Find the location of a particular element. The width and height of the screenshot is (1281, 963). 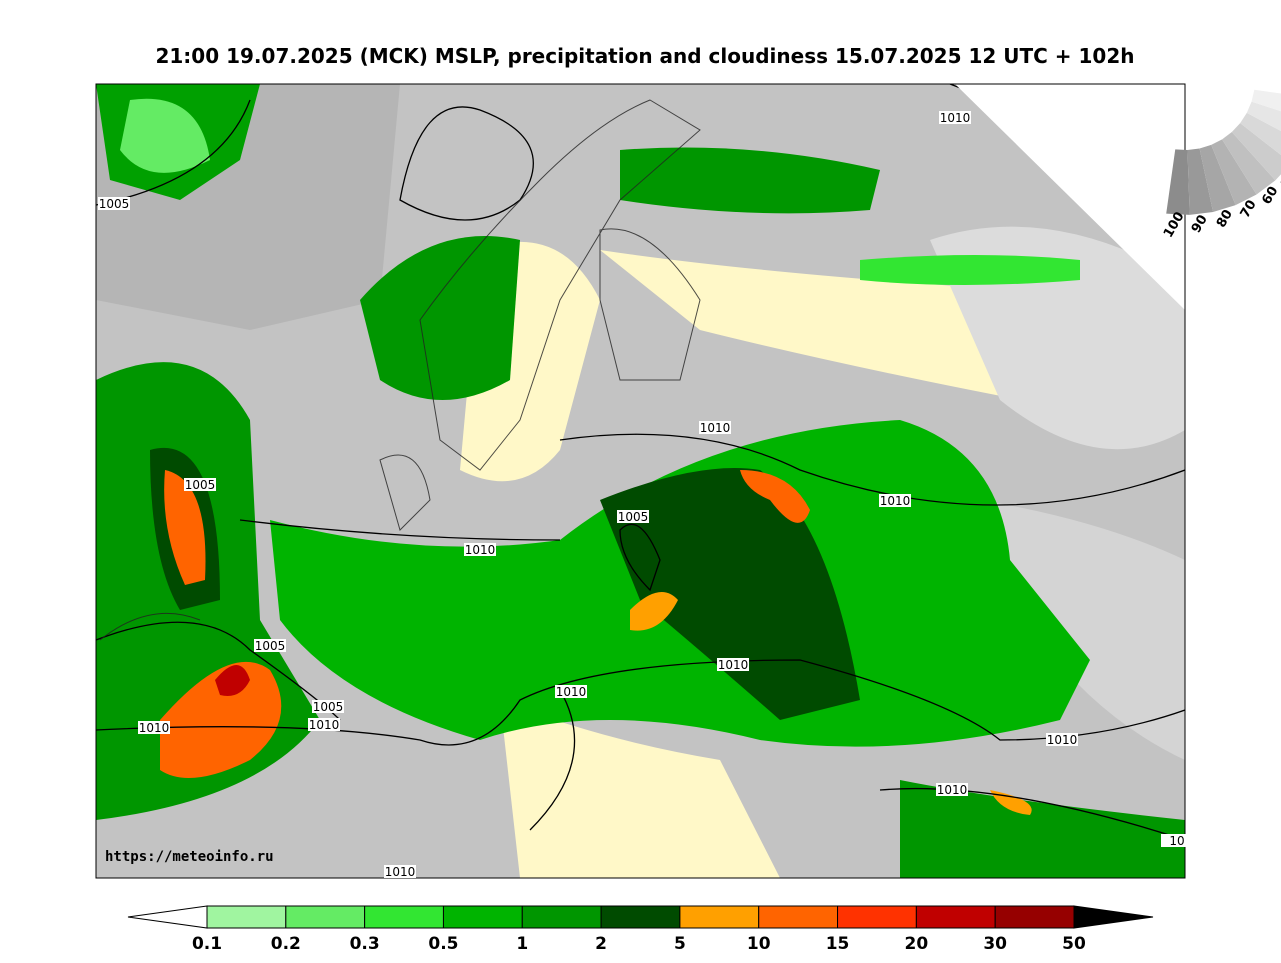

colorbar-label: 30 is located at coordinates (995, 944).